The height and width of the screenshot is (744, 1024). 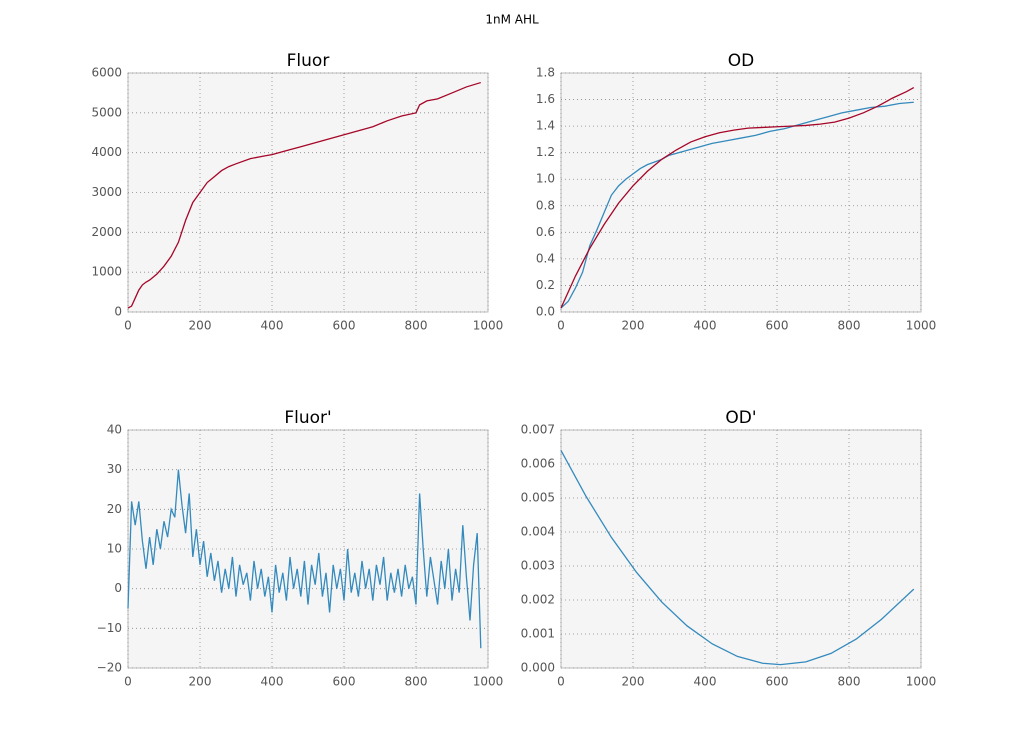 I want to click on y-tick-label: 0.002, so click(x=538, y=600).